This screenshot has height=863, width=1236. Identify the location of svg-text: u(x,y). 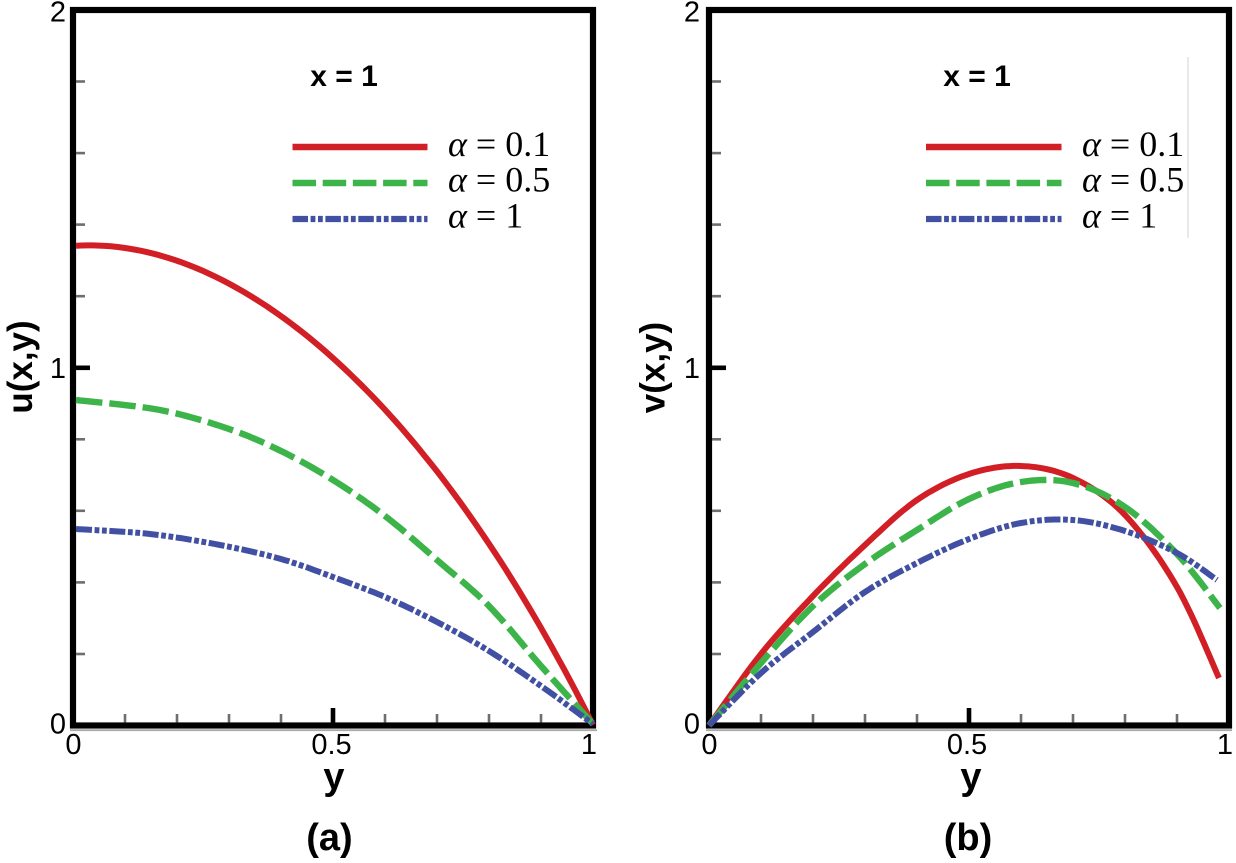
(20, 366).